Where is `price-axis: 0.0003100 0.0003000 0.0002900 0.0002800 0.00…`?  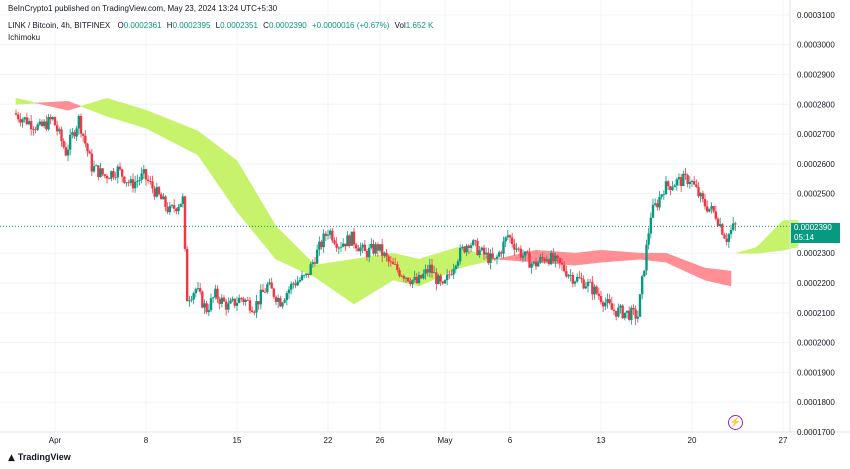
price-axis: 0.0003100 0.0003000 0.0002900 0.0002800 0.00… is located at coordinates (816, 224).